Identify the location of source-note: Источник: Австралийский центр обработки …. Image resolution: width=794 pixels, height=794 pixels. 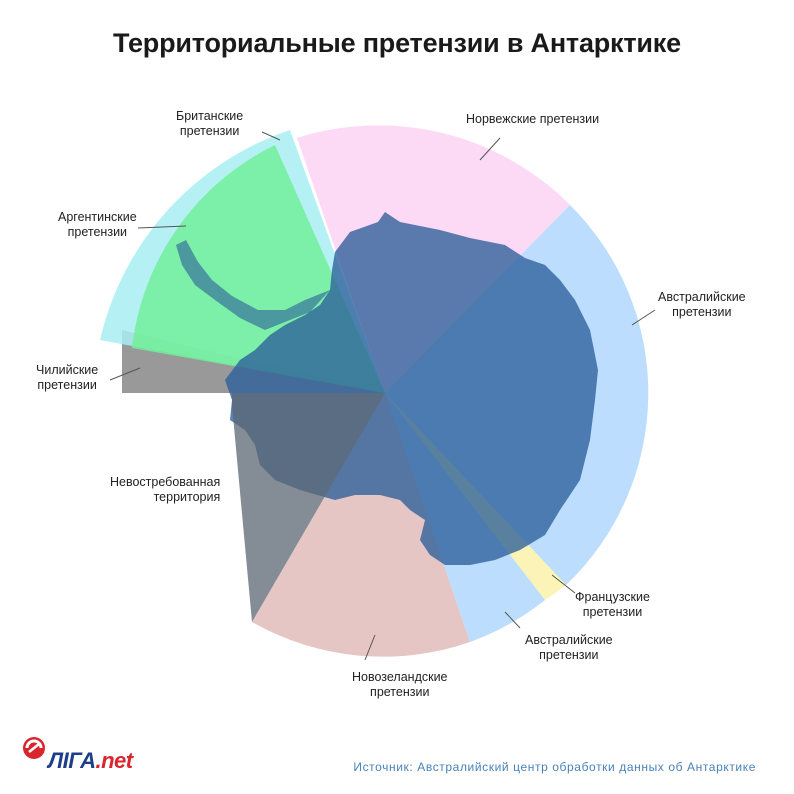
(554, 767).